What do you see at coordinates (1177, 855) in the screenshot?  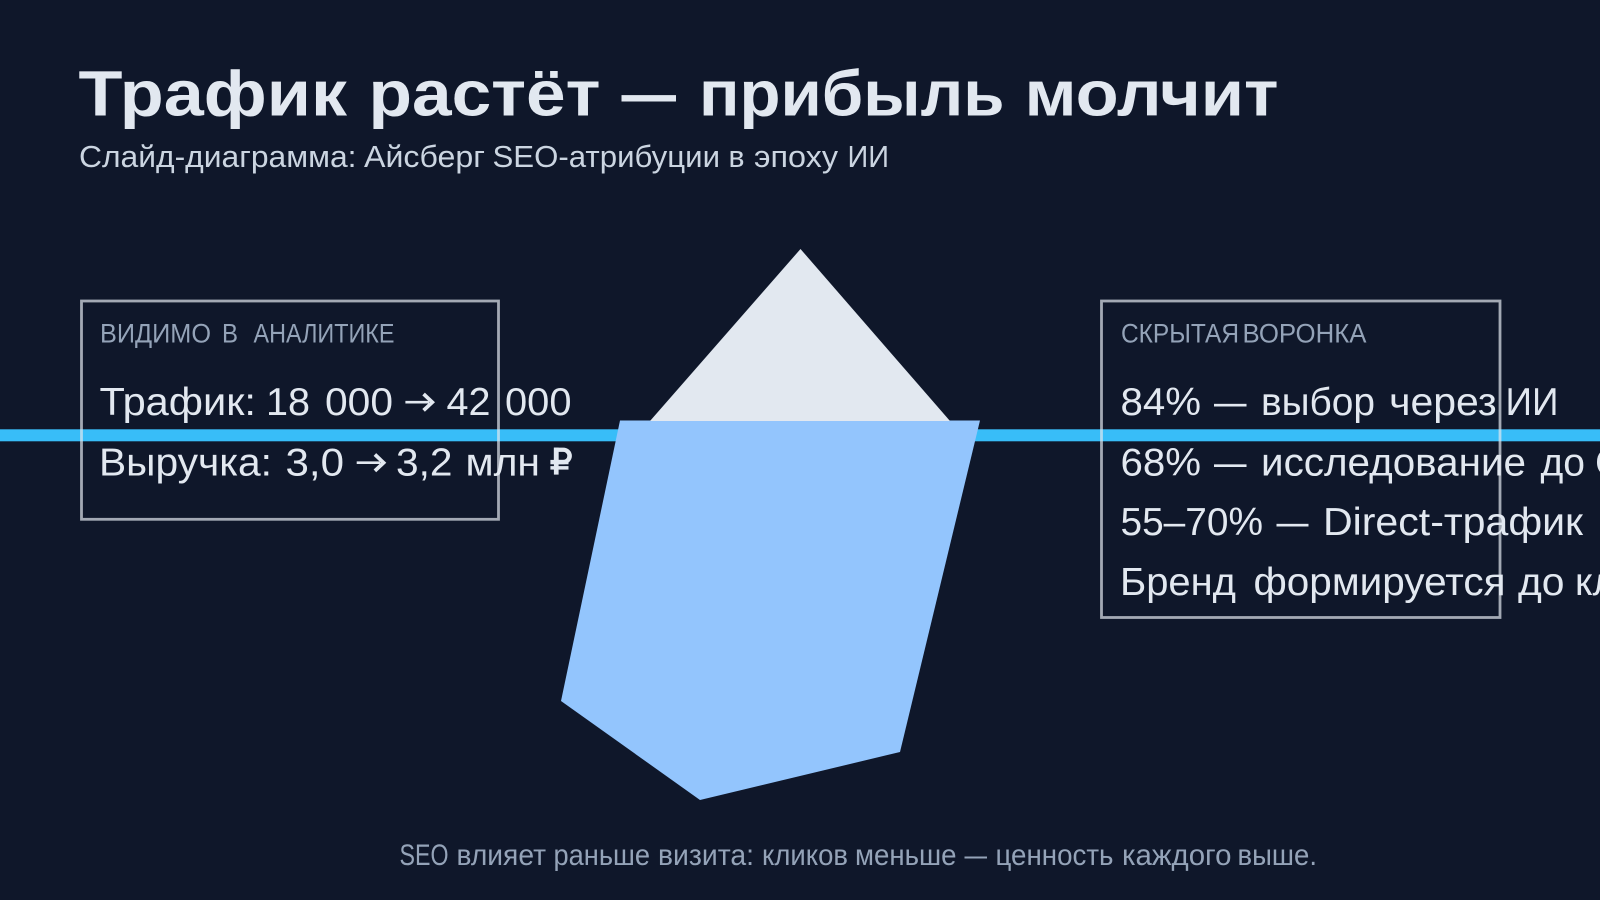 I see `svg-text: каждого` at bounding box center [1177, 855].